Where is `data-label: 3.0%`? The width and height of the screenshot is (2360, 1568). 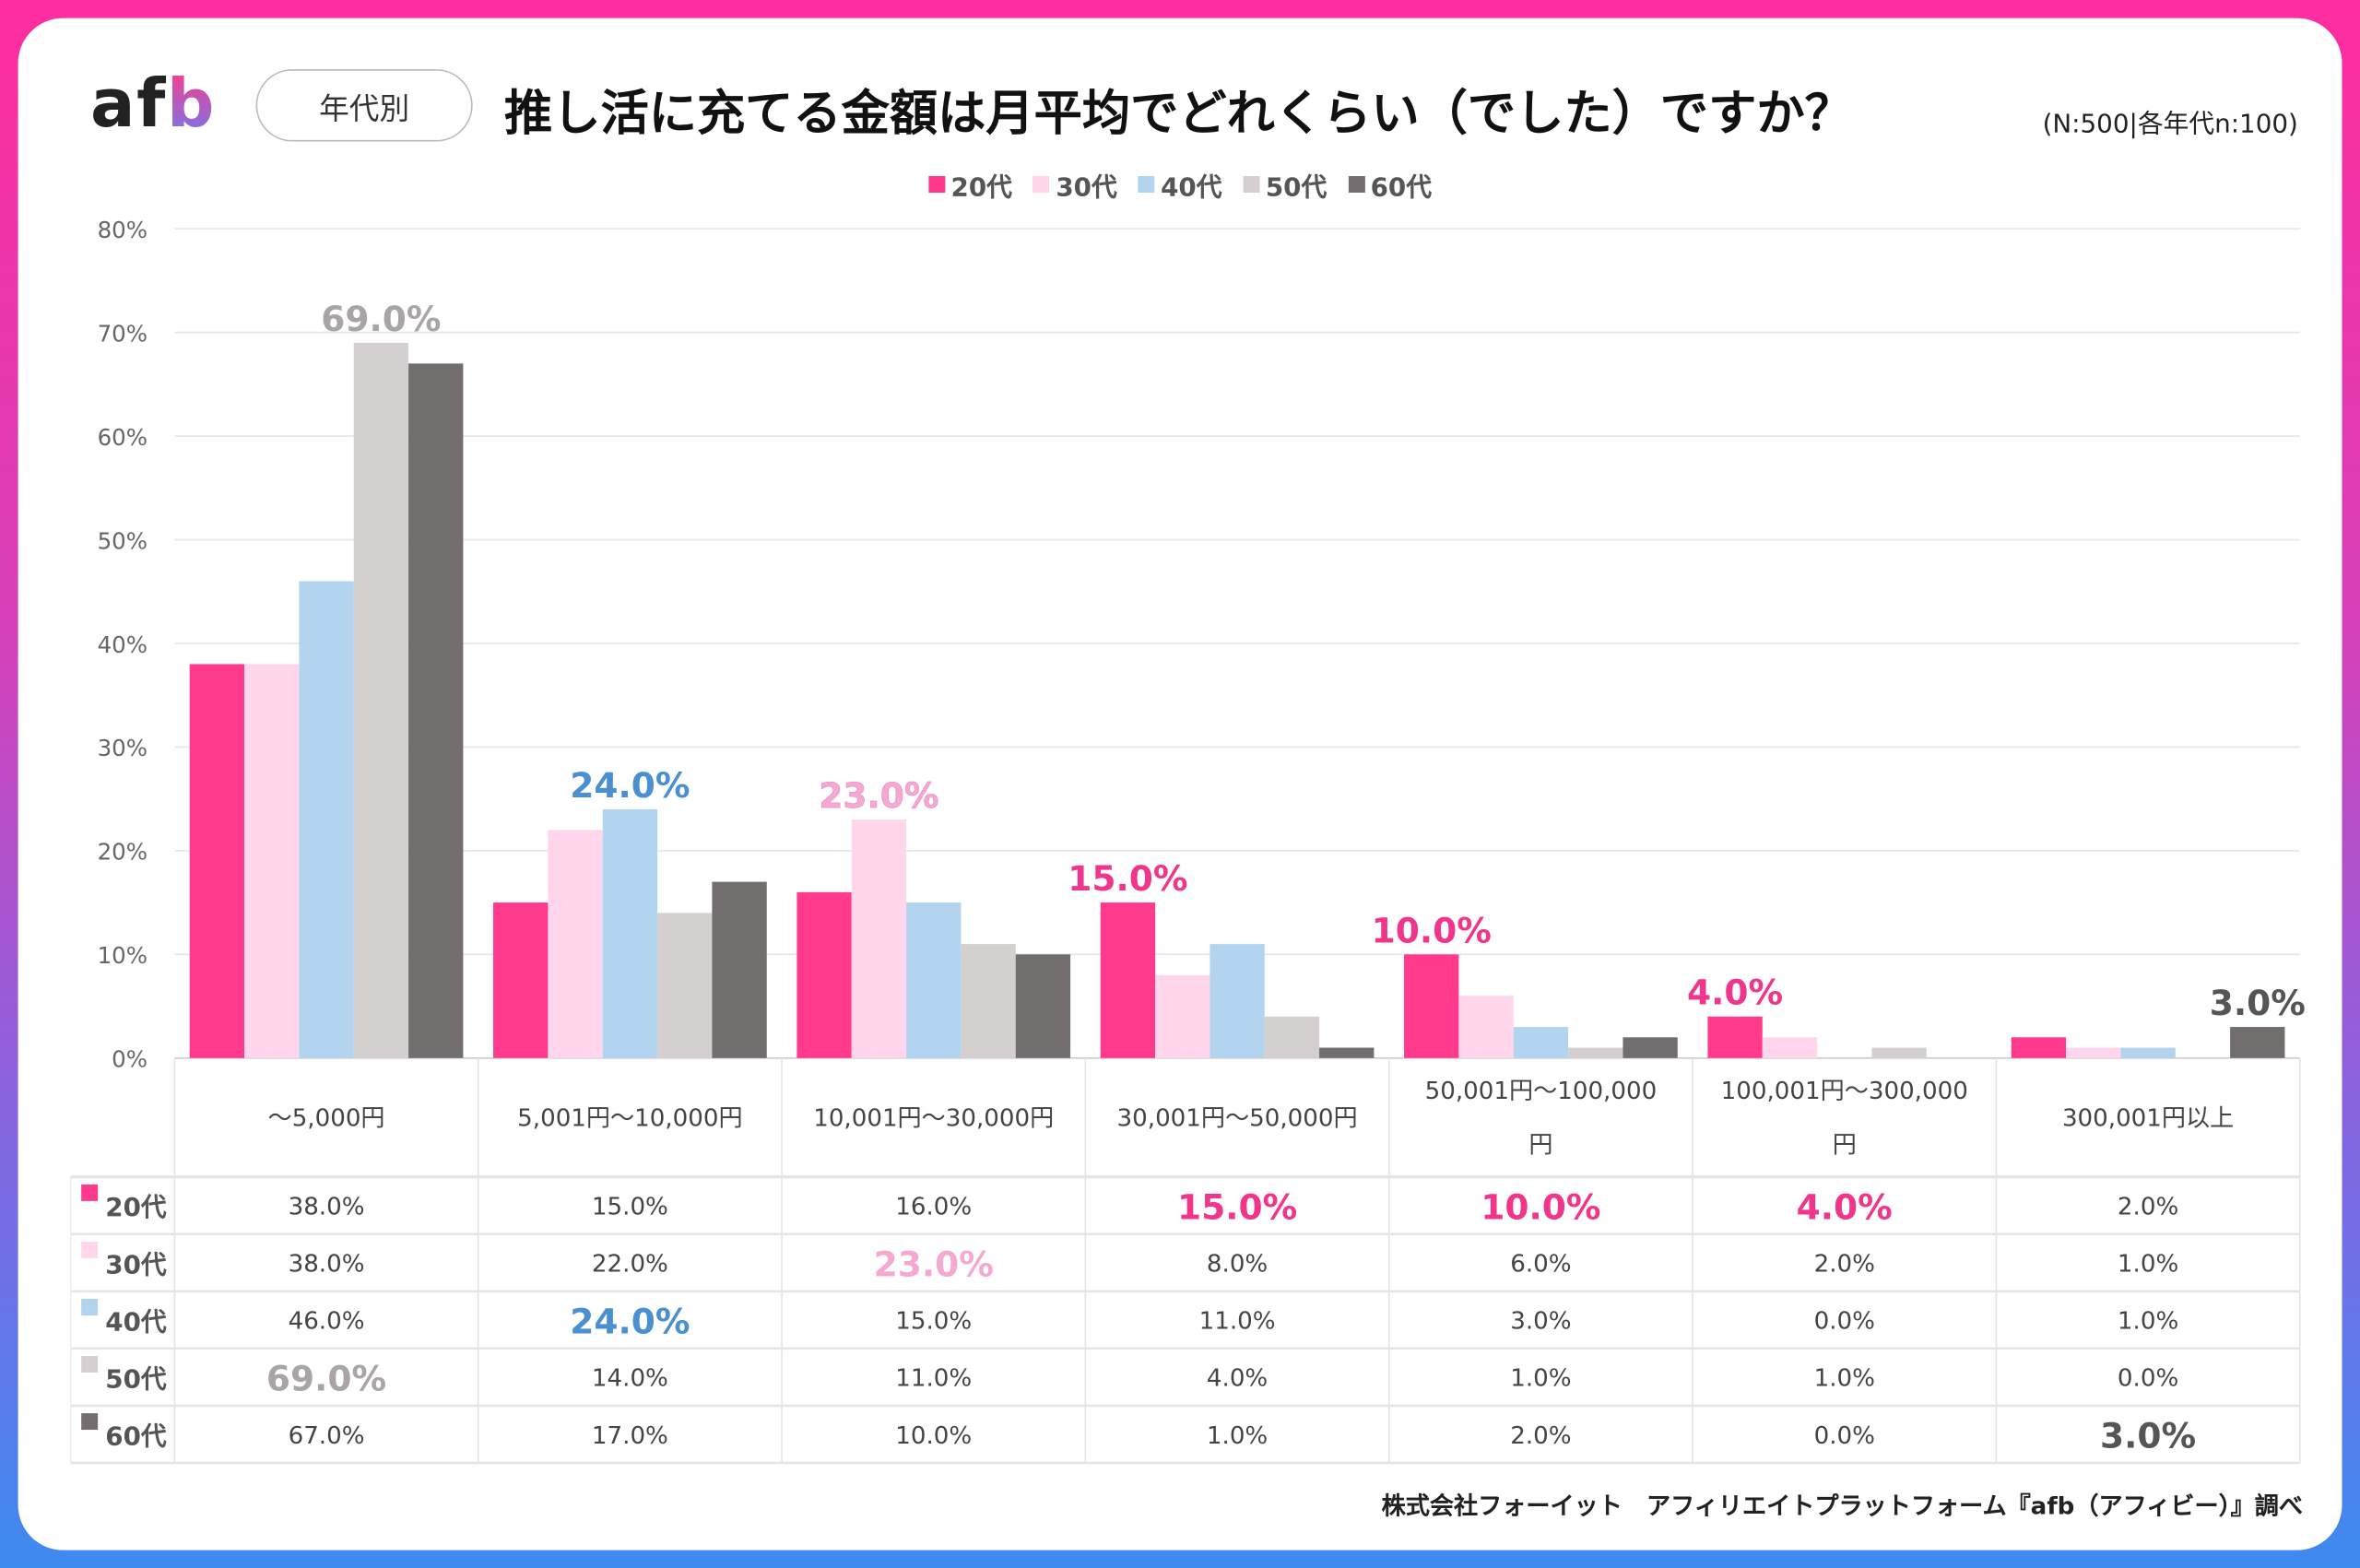 data-label: 3.0% is located at coordinates (2258, 1003).